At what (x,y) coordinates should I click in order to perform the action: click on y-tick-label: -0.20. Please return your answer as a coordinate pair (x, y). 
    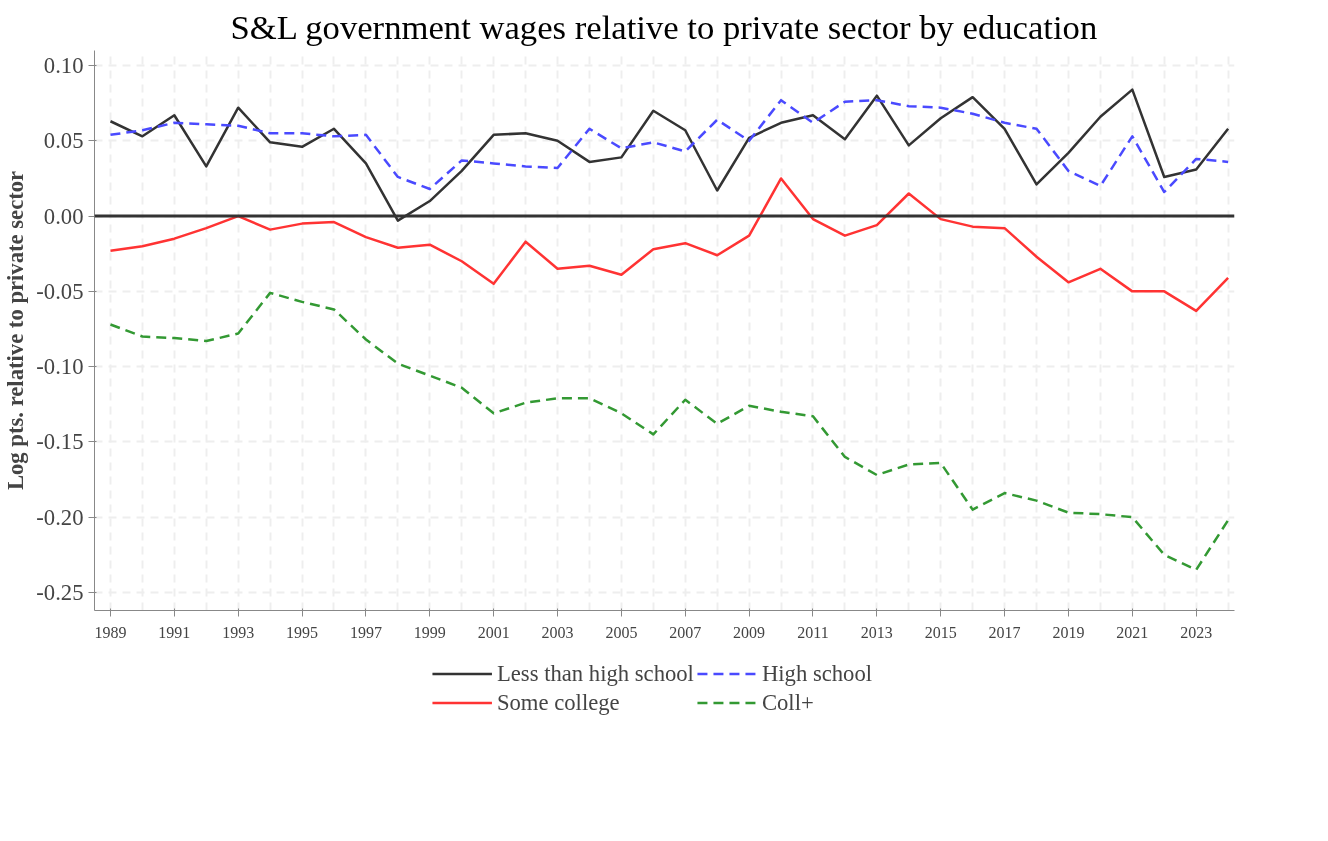
    Looking at the image, I should click on (60, 517).